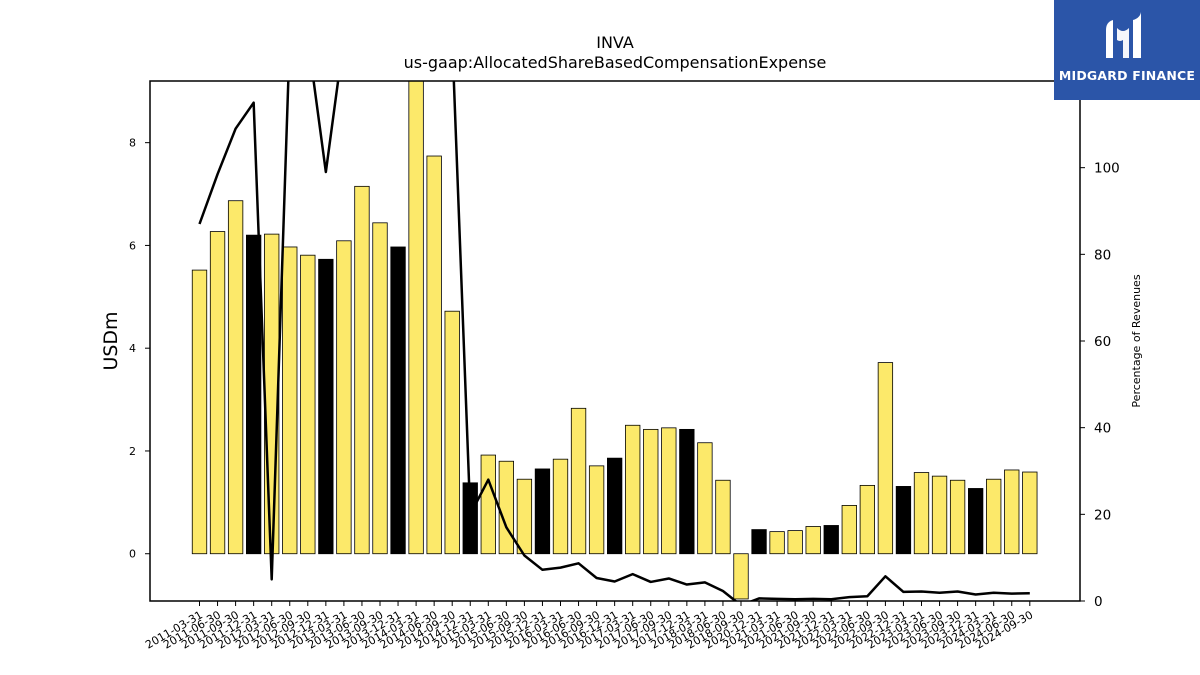 This screenshot has width=1200, height=675. I want to click on brand-logo: MIDGARD FINANCE, so click(1127, 50).